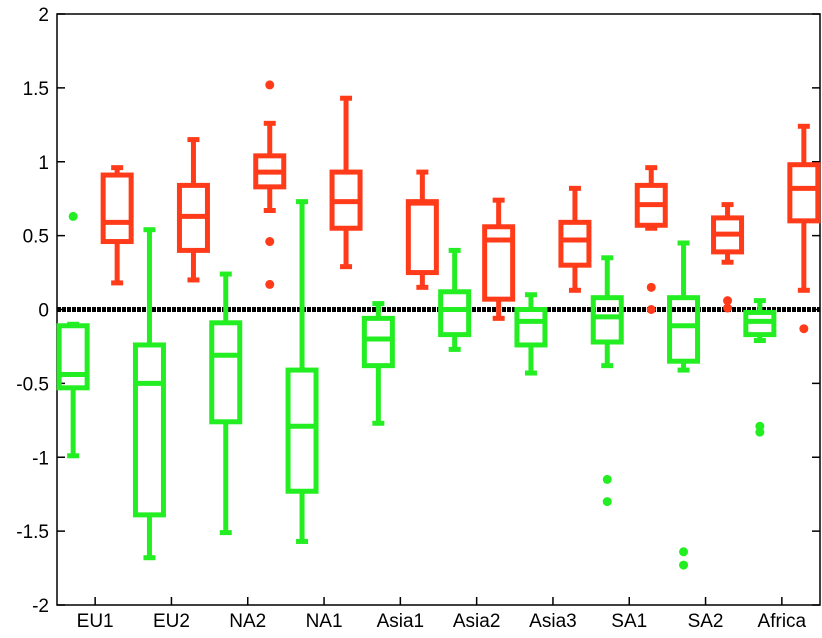 The width and height of the screenshot is (822, 638). What do you see at coordinates (629, 621) in the screenshot?
I see `x-tick-label: SA1` at bounding box center [629, 621].